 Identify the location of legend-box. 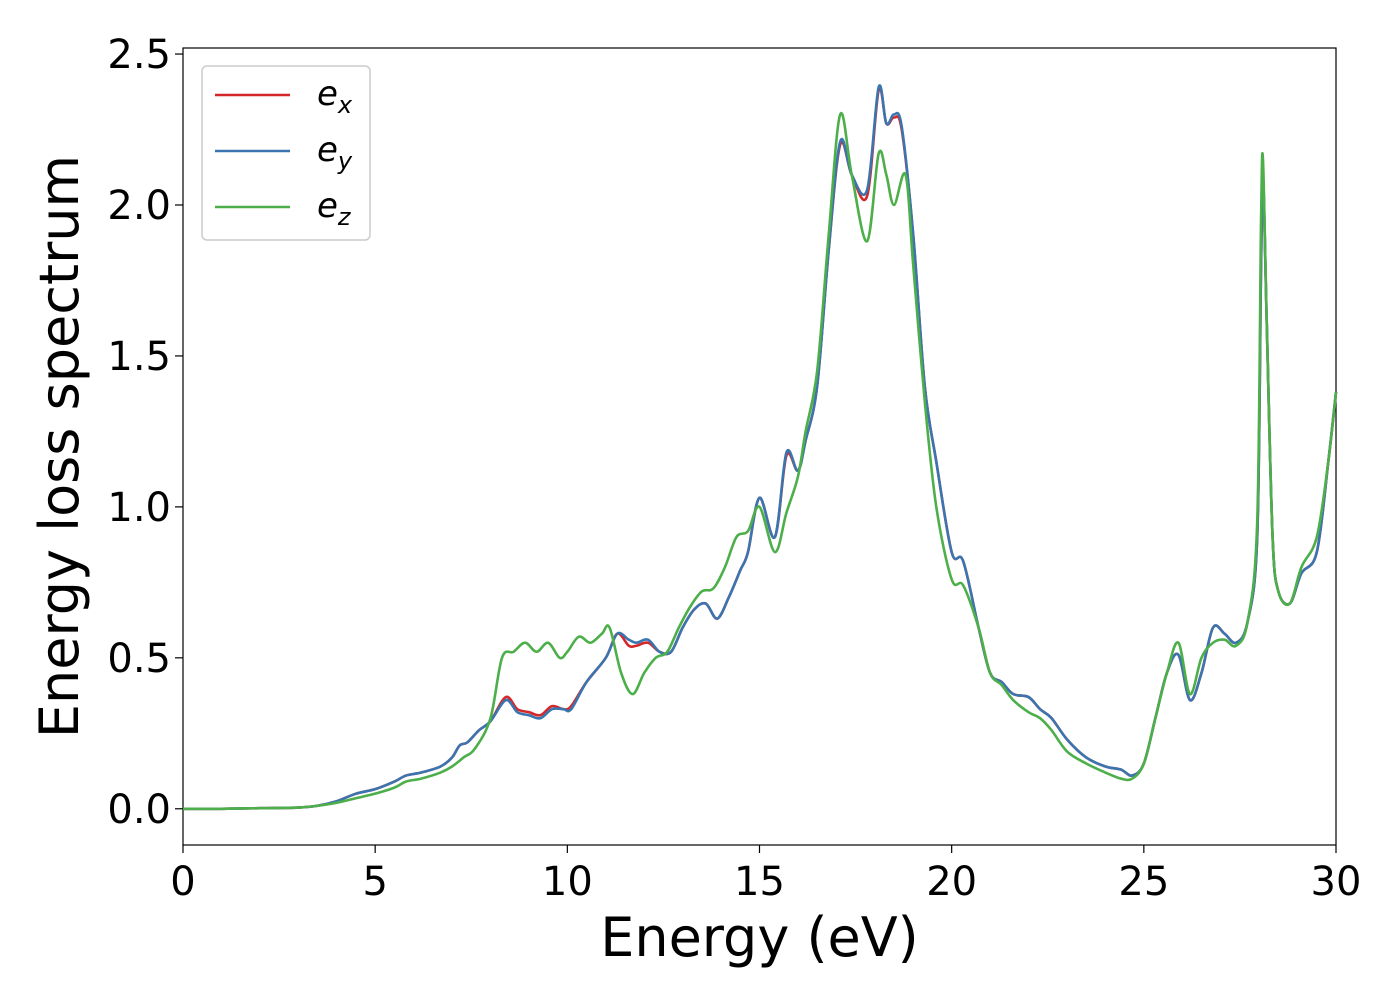
(286, 153).